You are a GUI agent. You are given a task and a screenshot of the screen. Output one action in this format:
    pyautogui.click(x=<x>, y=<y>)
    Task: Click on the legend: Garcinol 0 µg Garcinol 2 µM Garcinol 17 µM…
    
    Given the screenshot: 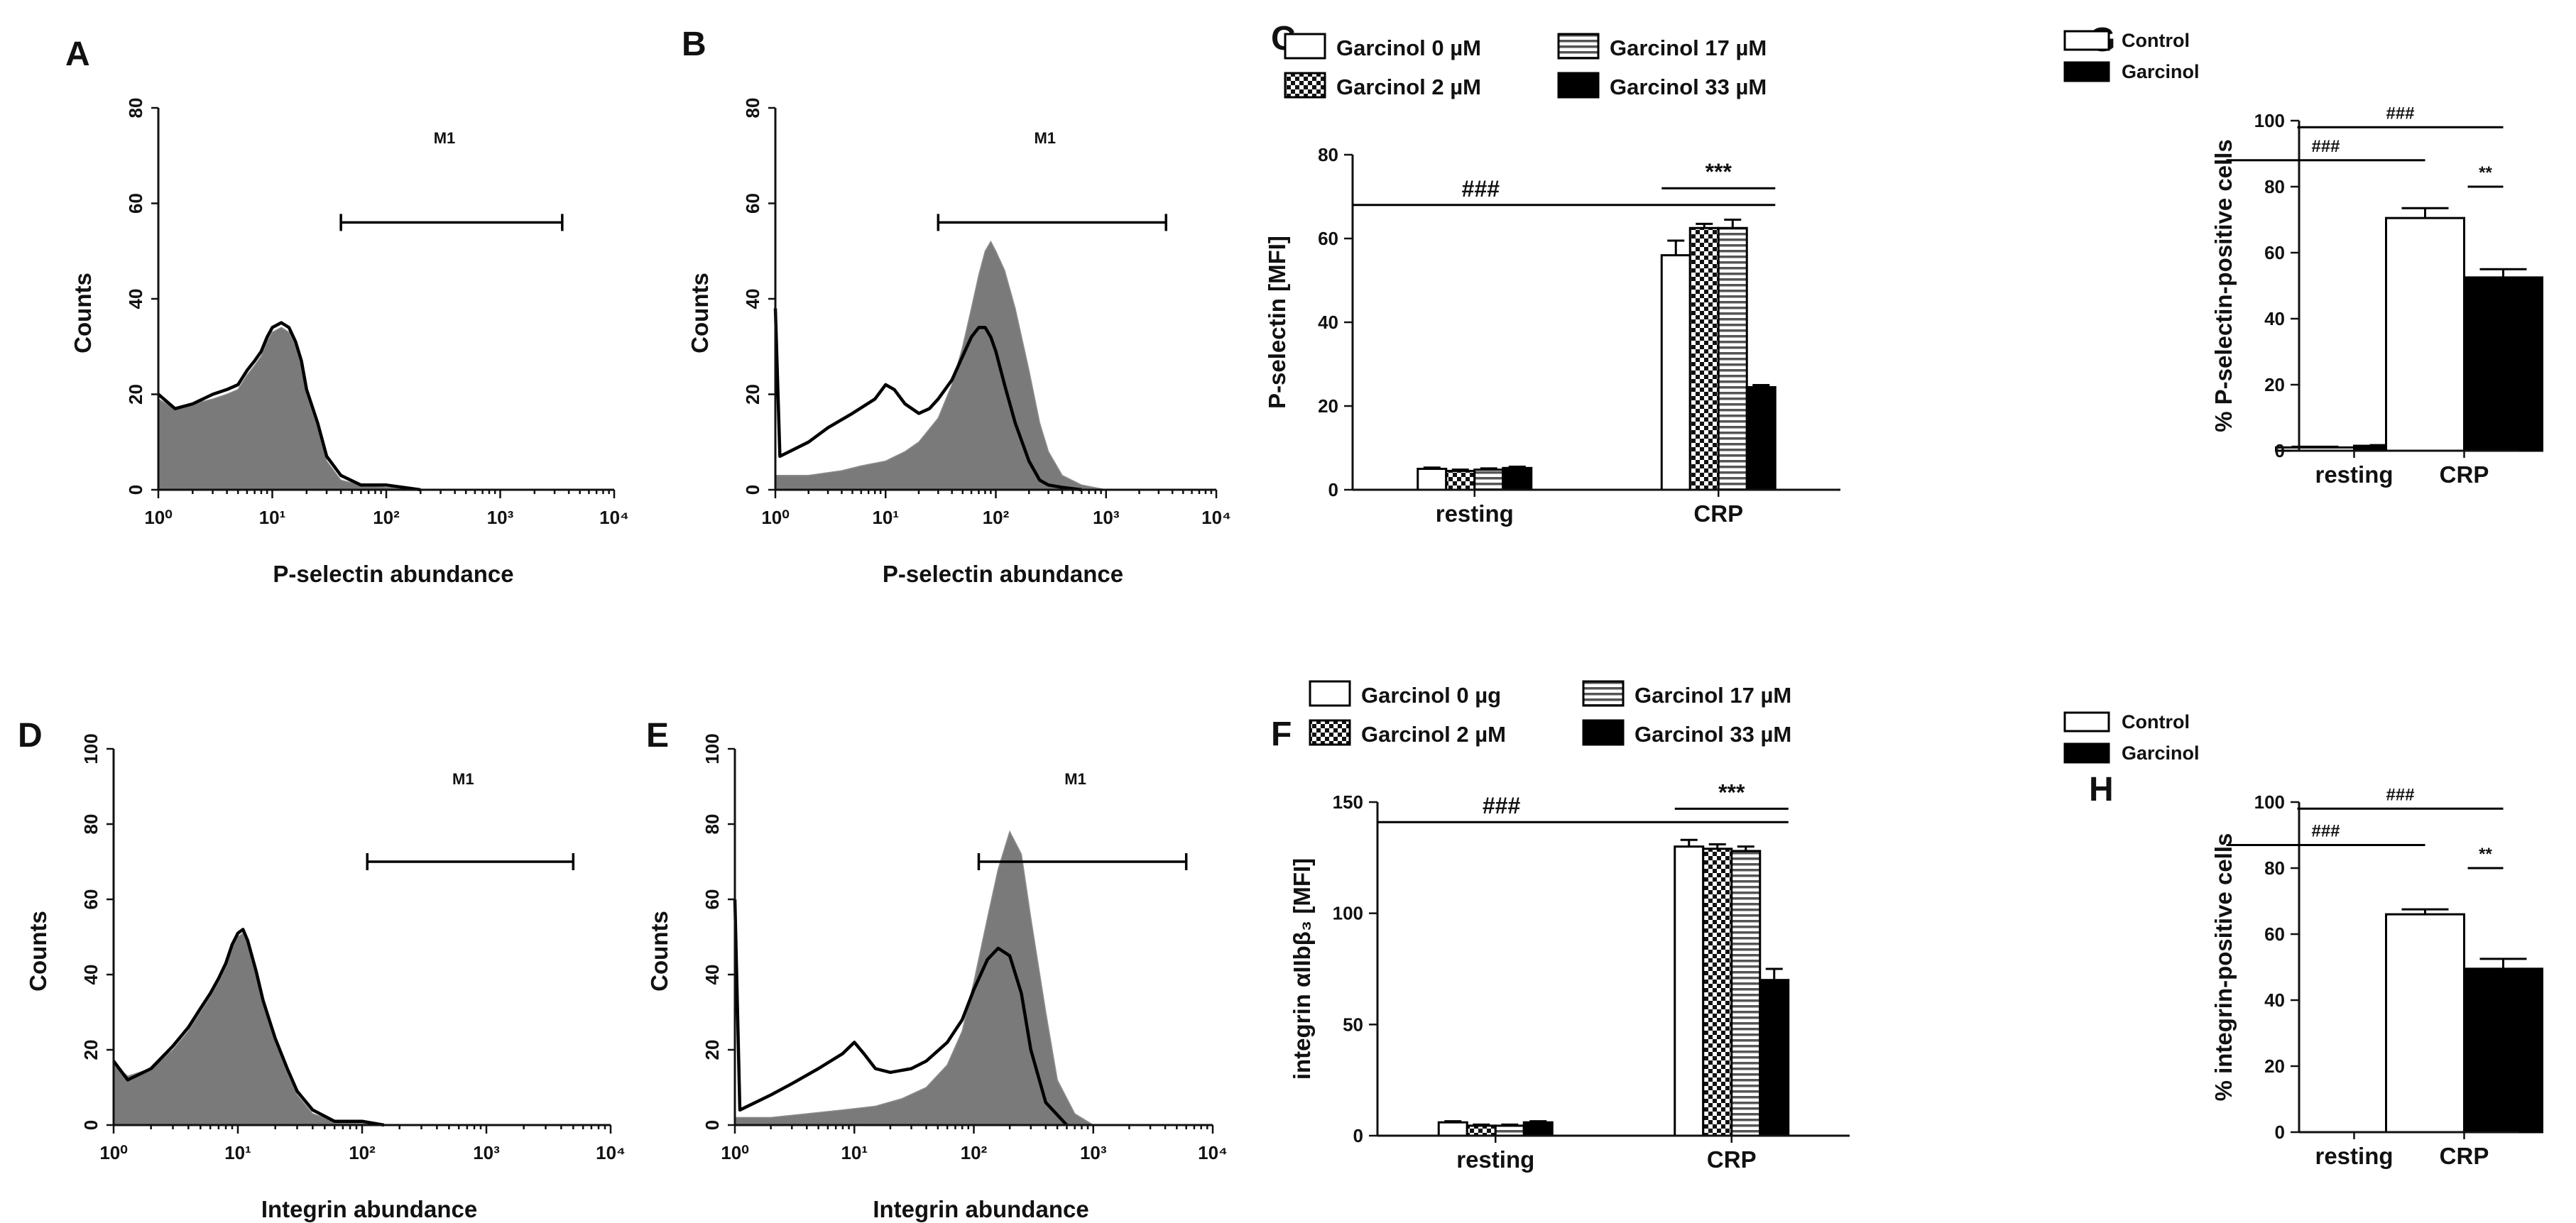 What is the action you would take?
    pyautogui.click(x=1550, y=713)
    